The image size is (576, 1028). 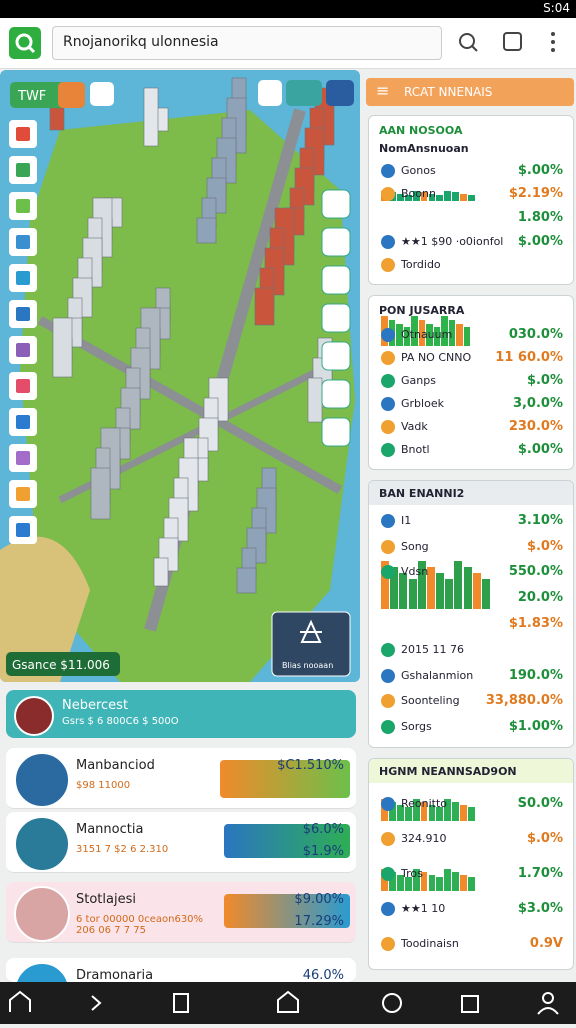 What do you see at coordinates (422, 404) in the screenshot?
I see `row-label: Grbloek` at bounding box center [422, 404].